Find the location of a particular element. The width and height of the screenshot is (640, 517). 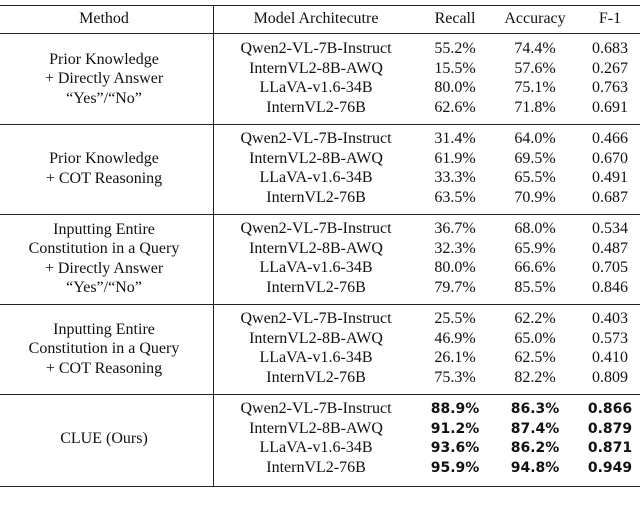

metric-cell: 86.2% is located at coordinates (535, 448).